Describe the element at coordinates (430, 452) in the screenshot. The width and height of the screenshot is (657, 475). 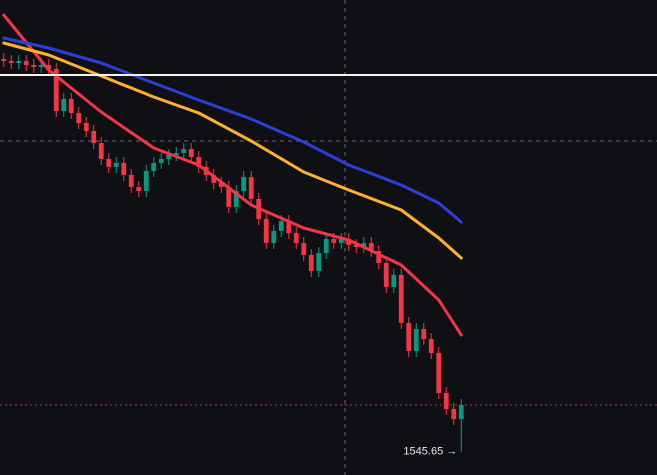
I see `low-price-label: 1545.65 →` at that location.